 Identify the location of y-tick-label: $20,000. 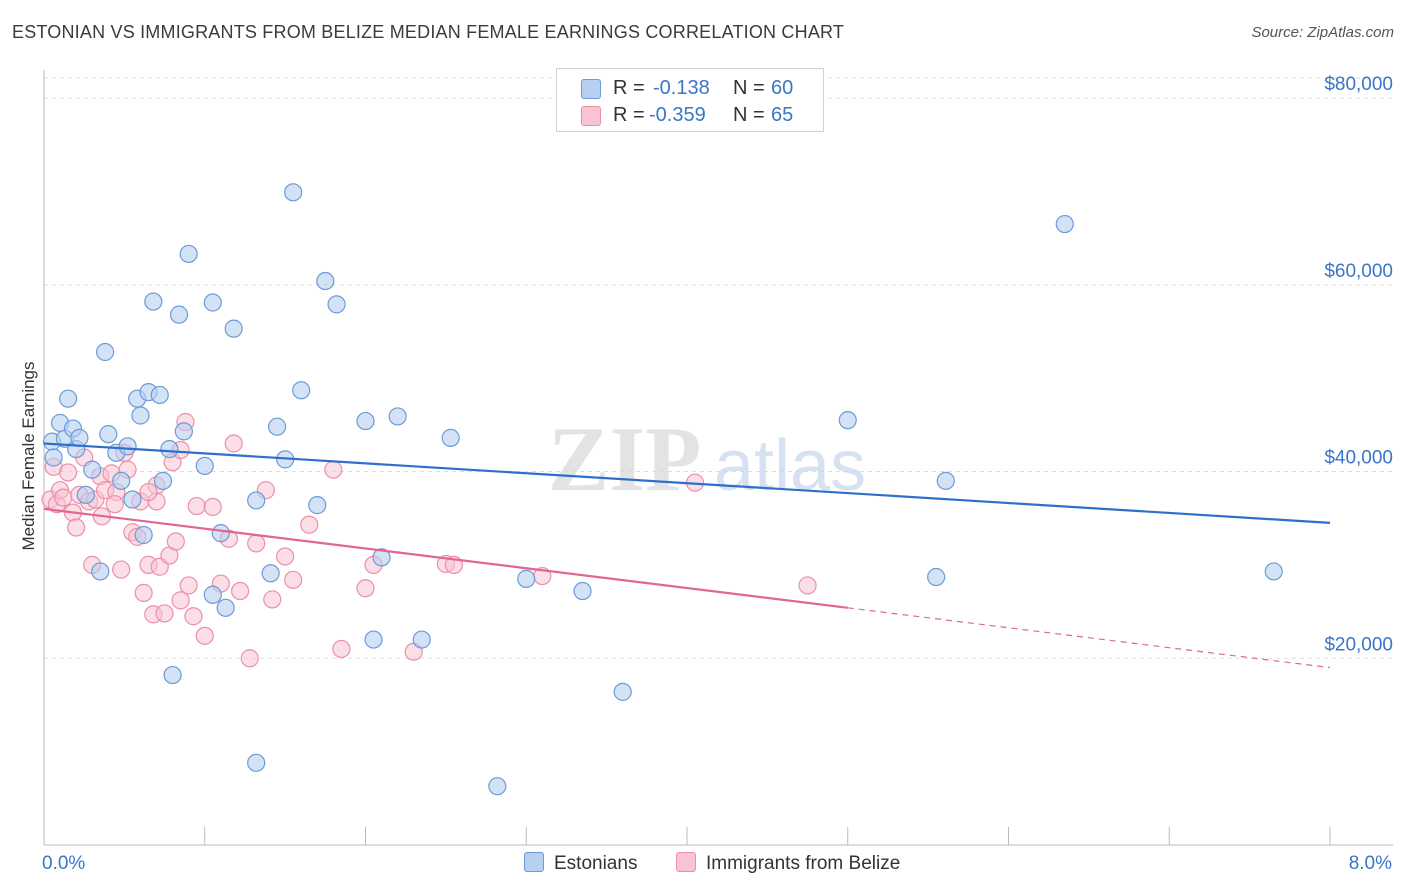
(1358, 644).